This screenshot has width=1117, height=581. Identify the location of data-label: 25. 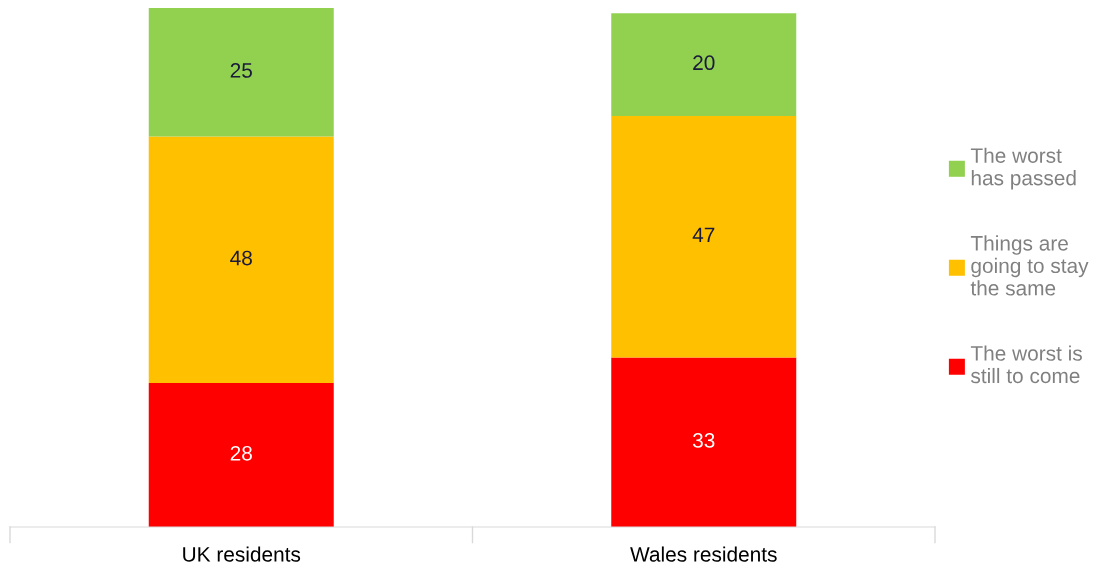
(241, 70).